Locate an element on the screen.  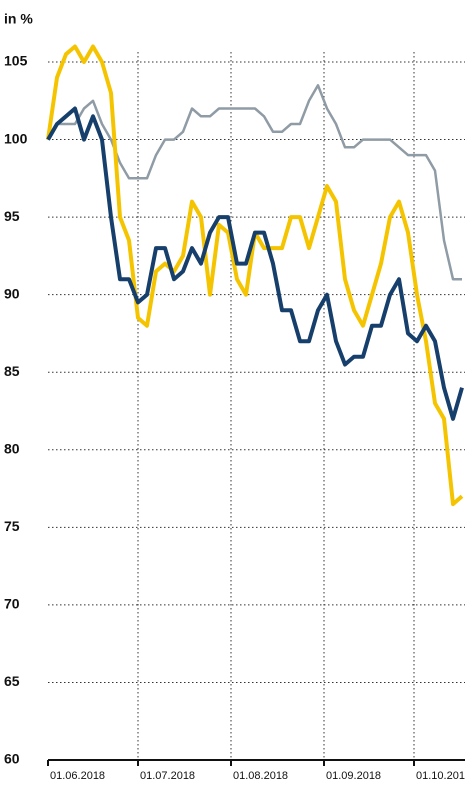
y-tick-label: 70 is located at coordinates (12, 604).